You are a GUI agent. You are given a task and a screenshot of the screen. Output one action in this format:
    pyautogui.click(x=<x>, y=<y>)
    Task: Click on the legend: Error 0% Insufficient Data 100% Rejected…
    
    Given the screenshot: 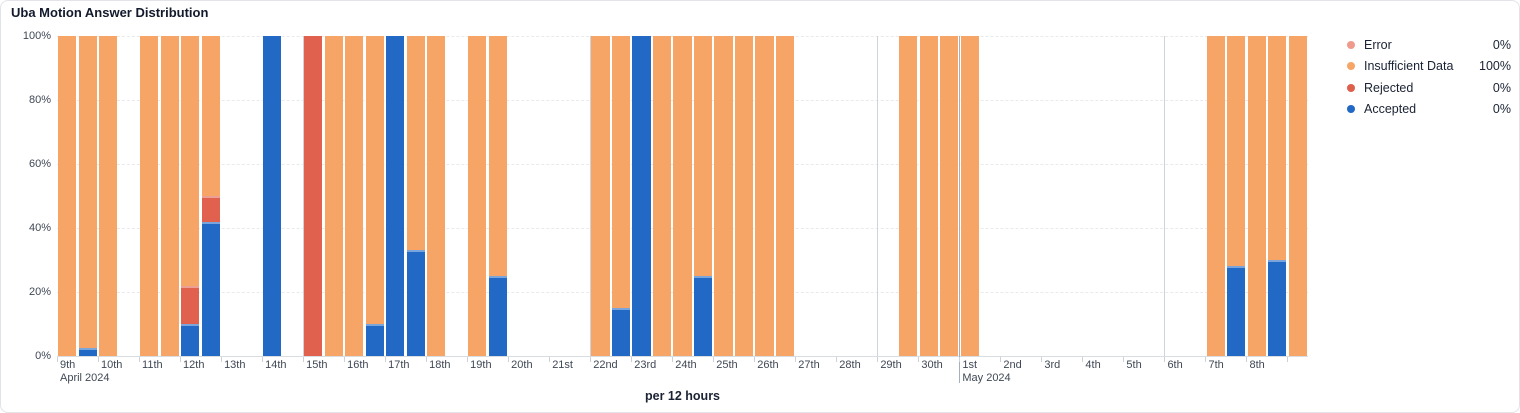 What is the action you would take?
    pyautogui.click(x=1429, y=77)
    